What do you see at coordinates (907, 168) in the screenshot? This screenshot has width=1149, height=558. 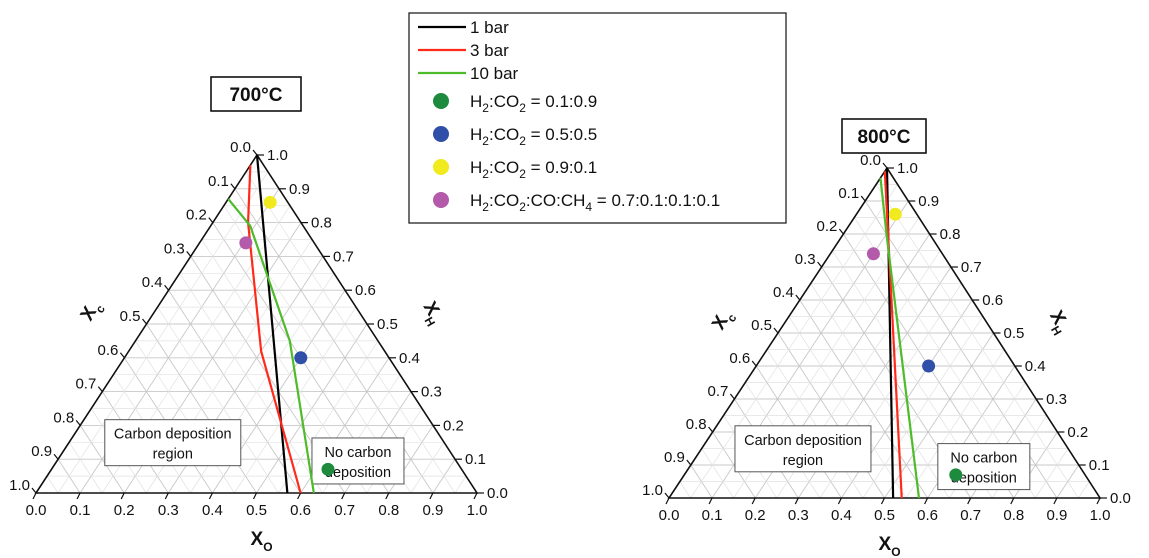 I see `tick-label-xh: 1.0` at bounding box center [907, 168].